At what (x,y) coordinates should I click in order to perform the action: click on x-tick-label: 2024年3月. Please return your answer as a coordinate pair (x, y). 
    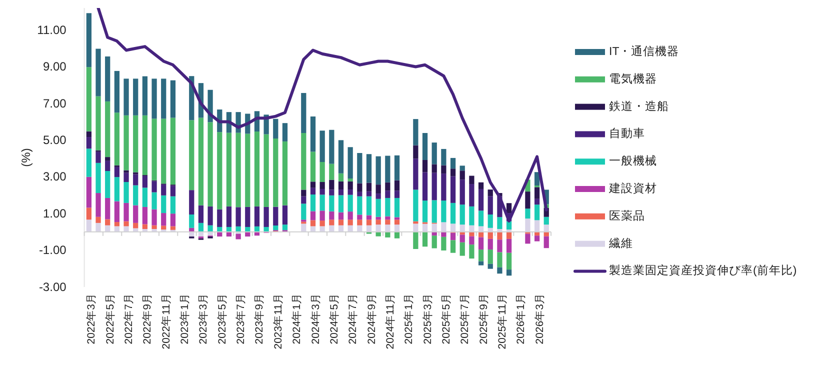
    Looking at the image, I should click on (316, 318).